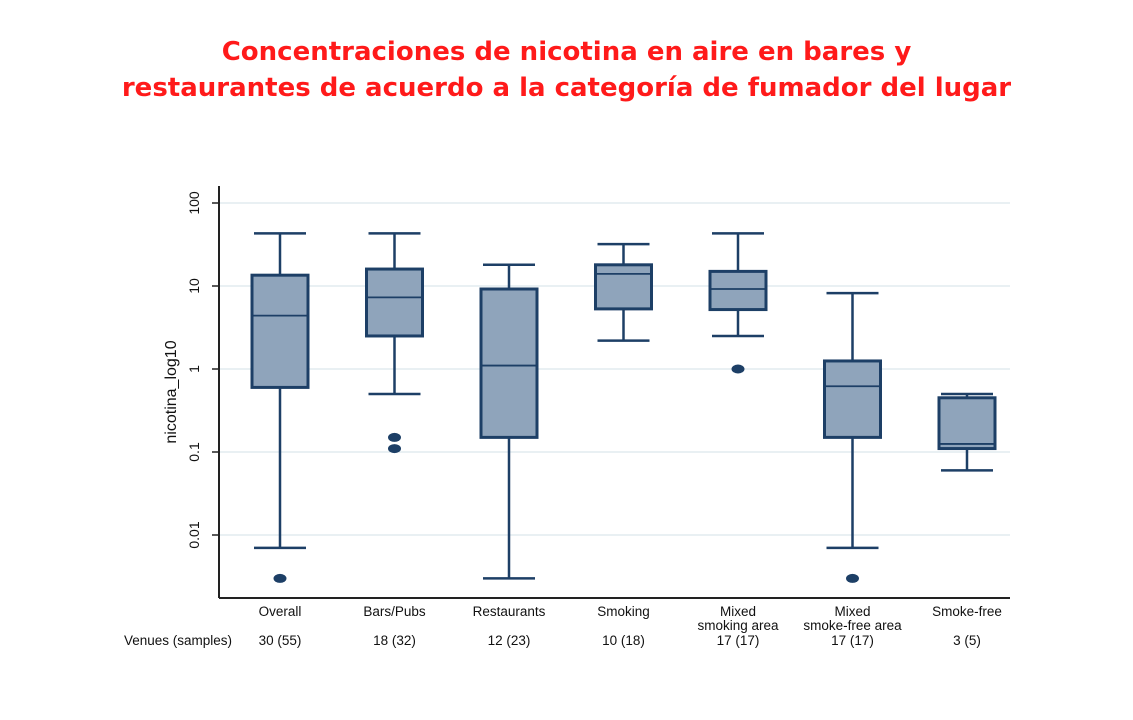 Image resolution: width=1133 pixels, height=720 pixels. Describe the element at coordinates (194, 452) in the screenshot. I see `y-tick-label: 0.1` at that location.